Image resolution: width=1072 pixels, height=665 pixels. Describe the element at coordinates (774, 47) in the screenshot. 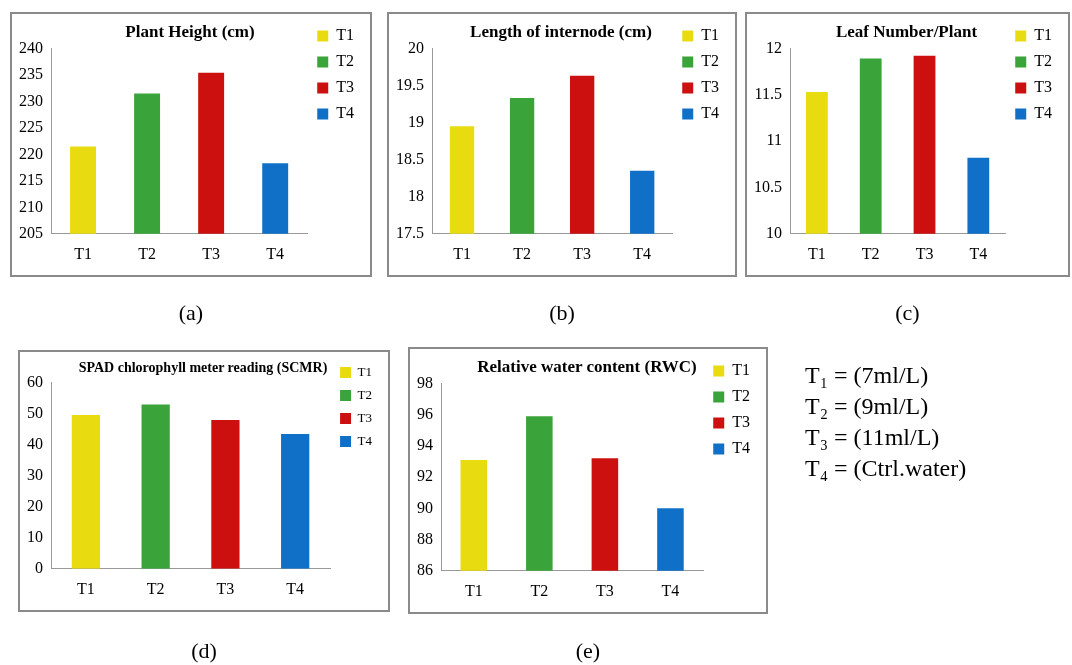

I see `y-tick-label: 12` at that location.